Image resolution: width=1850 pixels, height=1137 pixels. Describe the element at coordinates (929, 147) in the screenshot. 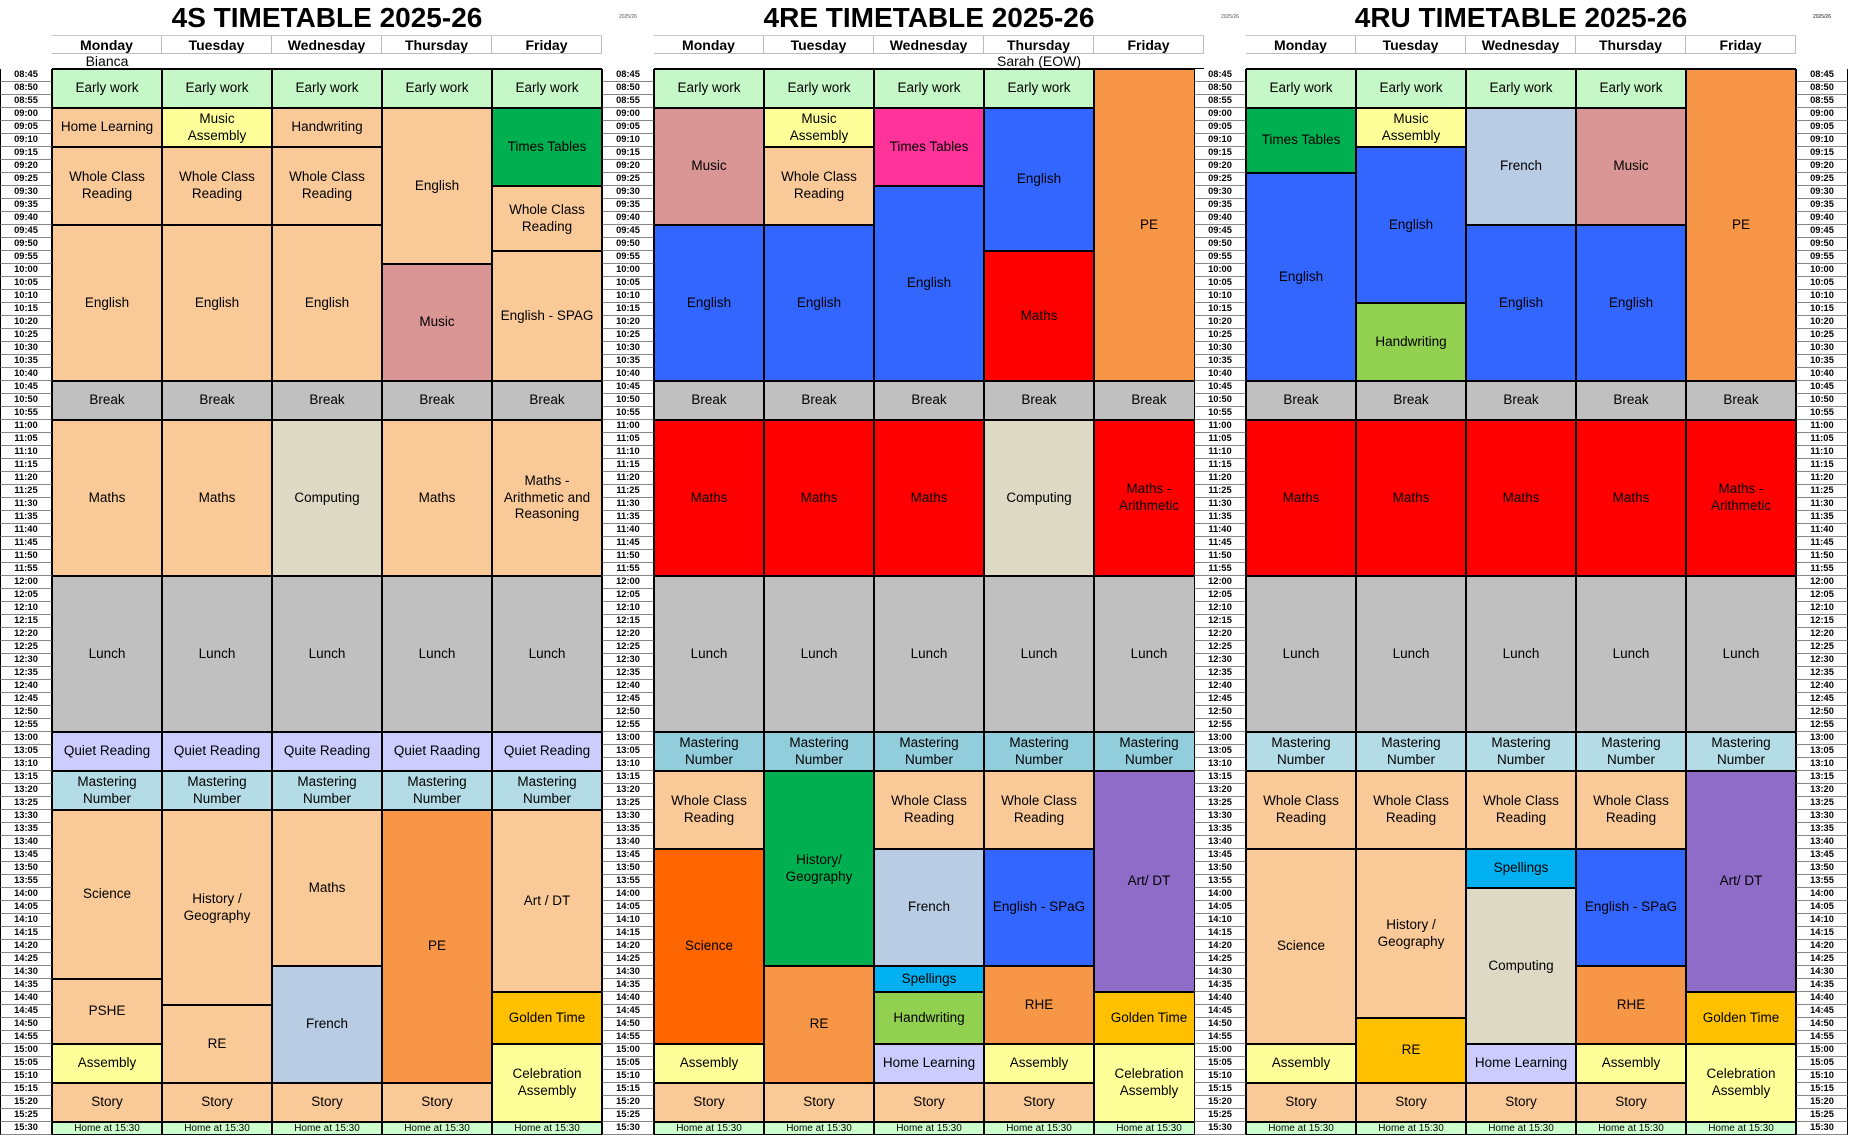

I see `lesson-times-tables: Times Tables` at that location.